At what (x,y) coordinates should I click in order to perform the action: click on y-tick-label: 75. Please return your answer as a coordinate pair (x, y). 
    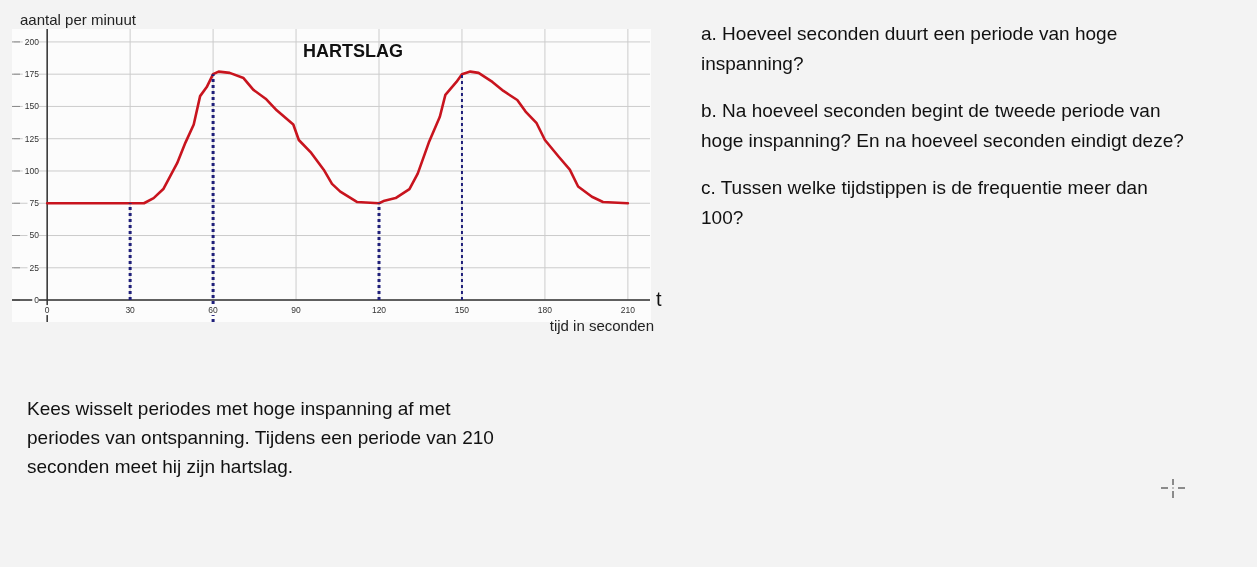
    Looking at the image, I should click on (34, 203).